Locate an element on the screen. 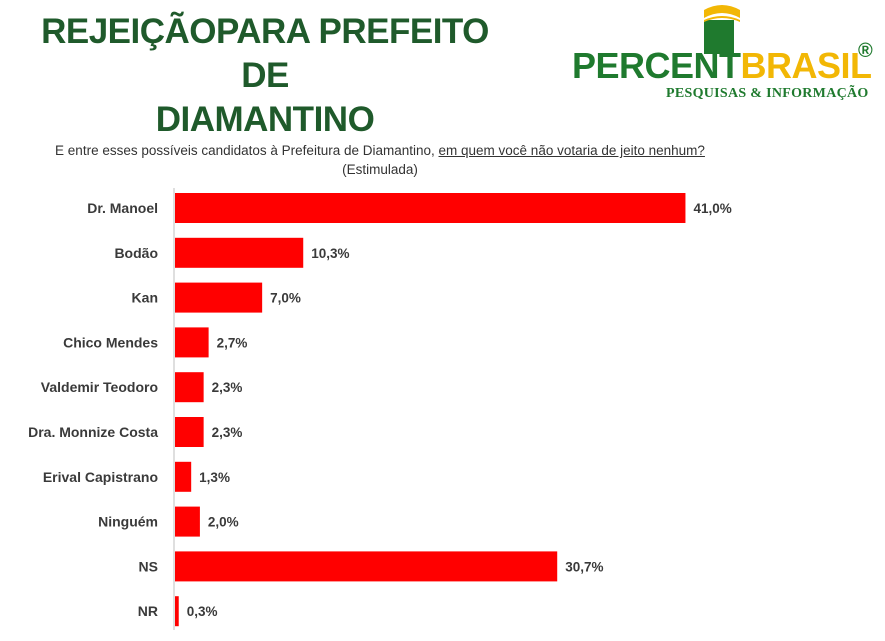 Image resolution: width=885 pixels, height=641 pixels. category-label: Chico Mendes is located at coordinates (110, 342).